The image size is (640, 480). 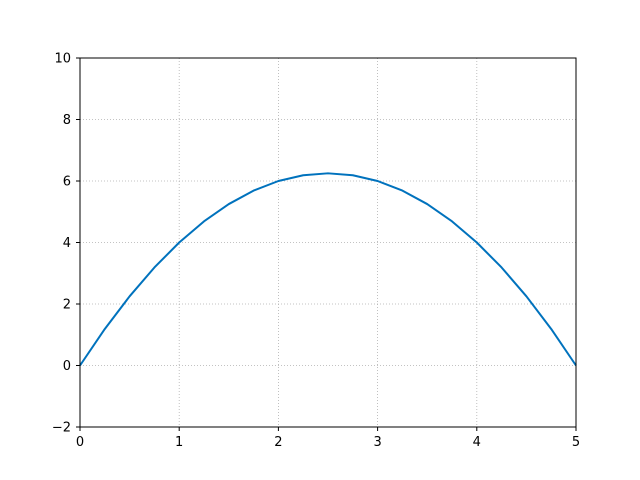 What do you see at coordinates (61, 428) in the screenshot?
I see `y-tick-label: −2` at bounding box center [61, 428].